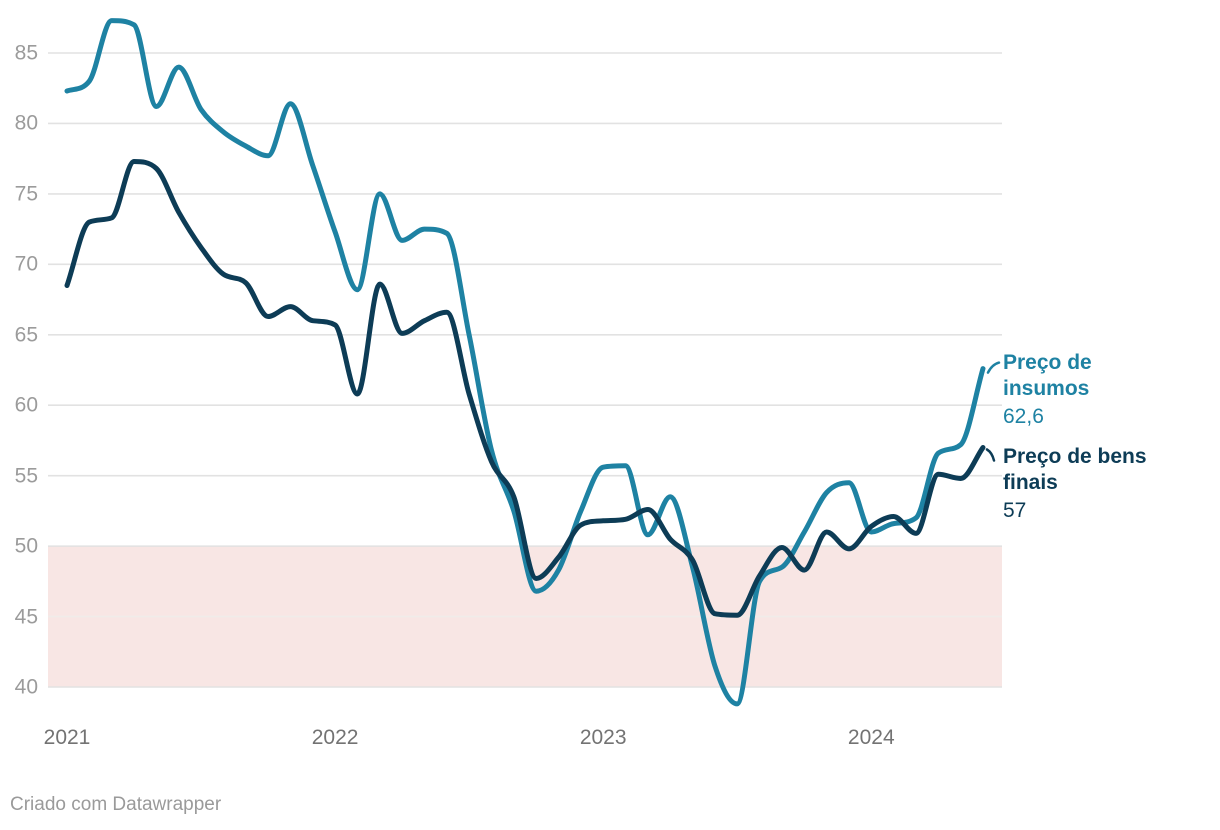 The width and height of the screenshot is (1220, 830). I want to click on x-tick-label-2022: 2022, so click(335, 737).